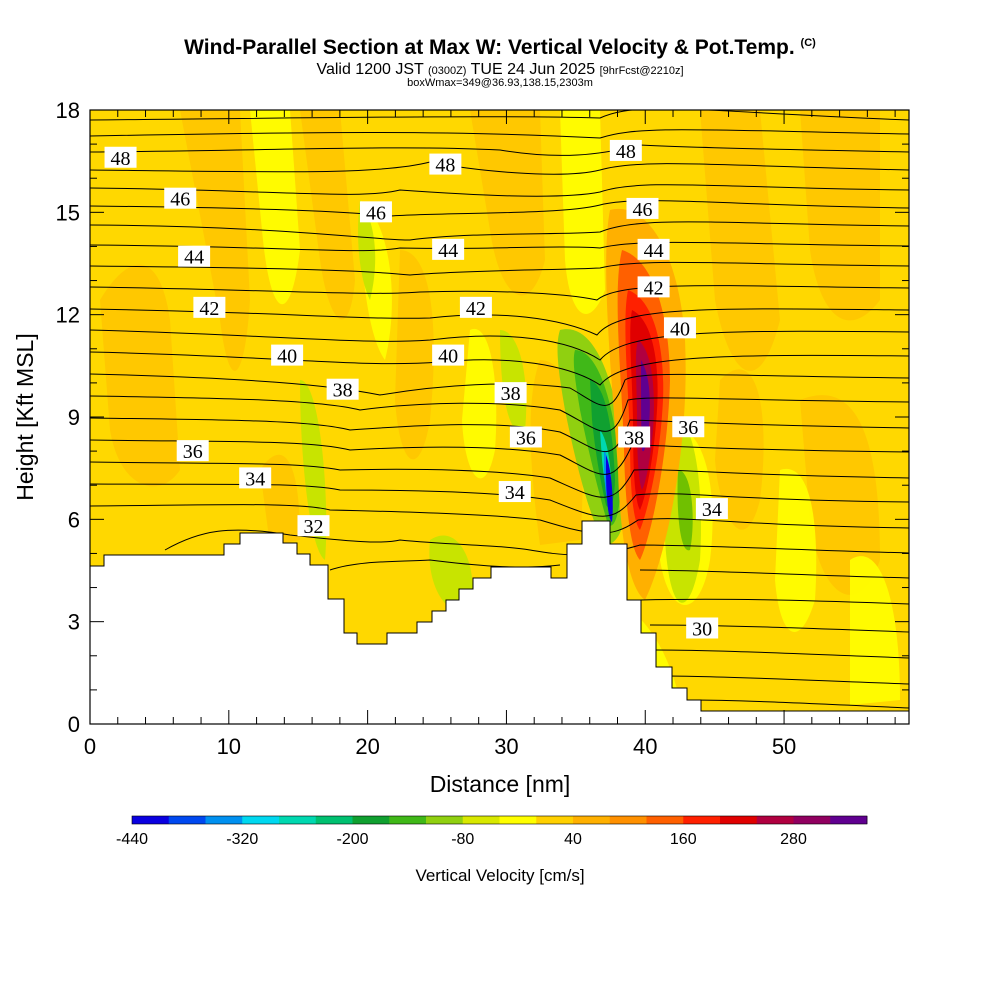  Describe the element at coordinates (445, 166) in the screenshot. I see `isoline-label-text: 48` at that location.